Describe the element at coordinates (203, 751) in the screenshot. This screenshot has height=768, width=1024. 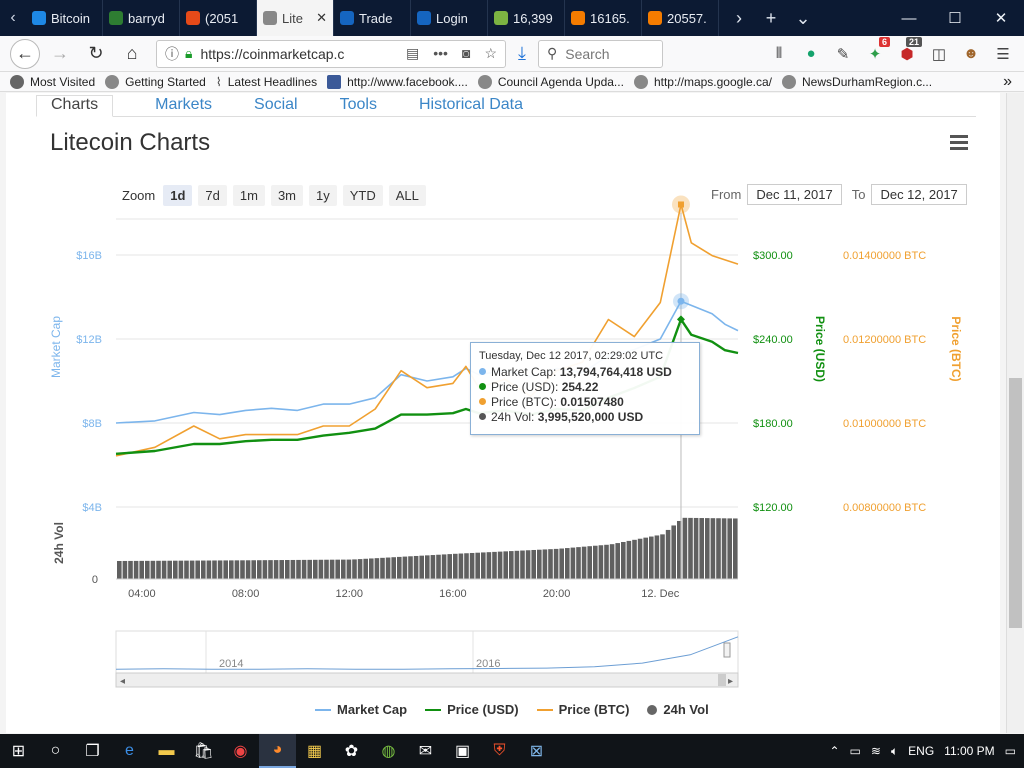
I see `store-icon: 🛍︎` at that location.